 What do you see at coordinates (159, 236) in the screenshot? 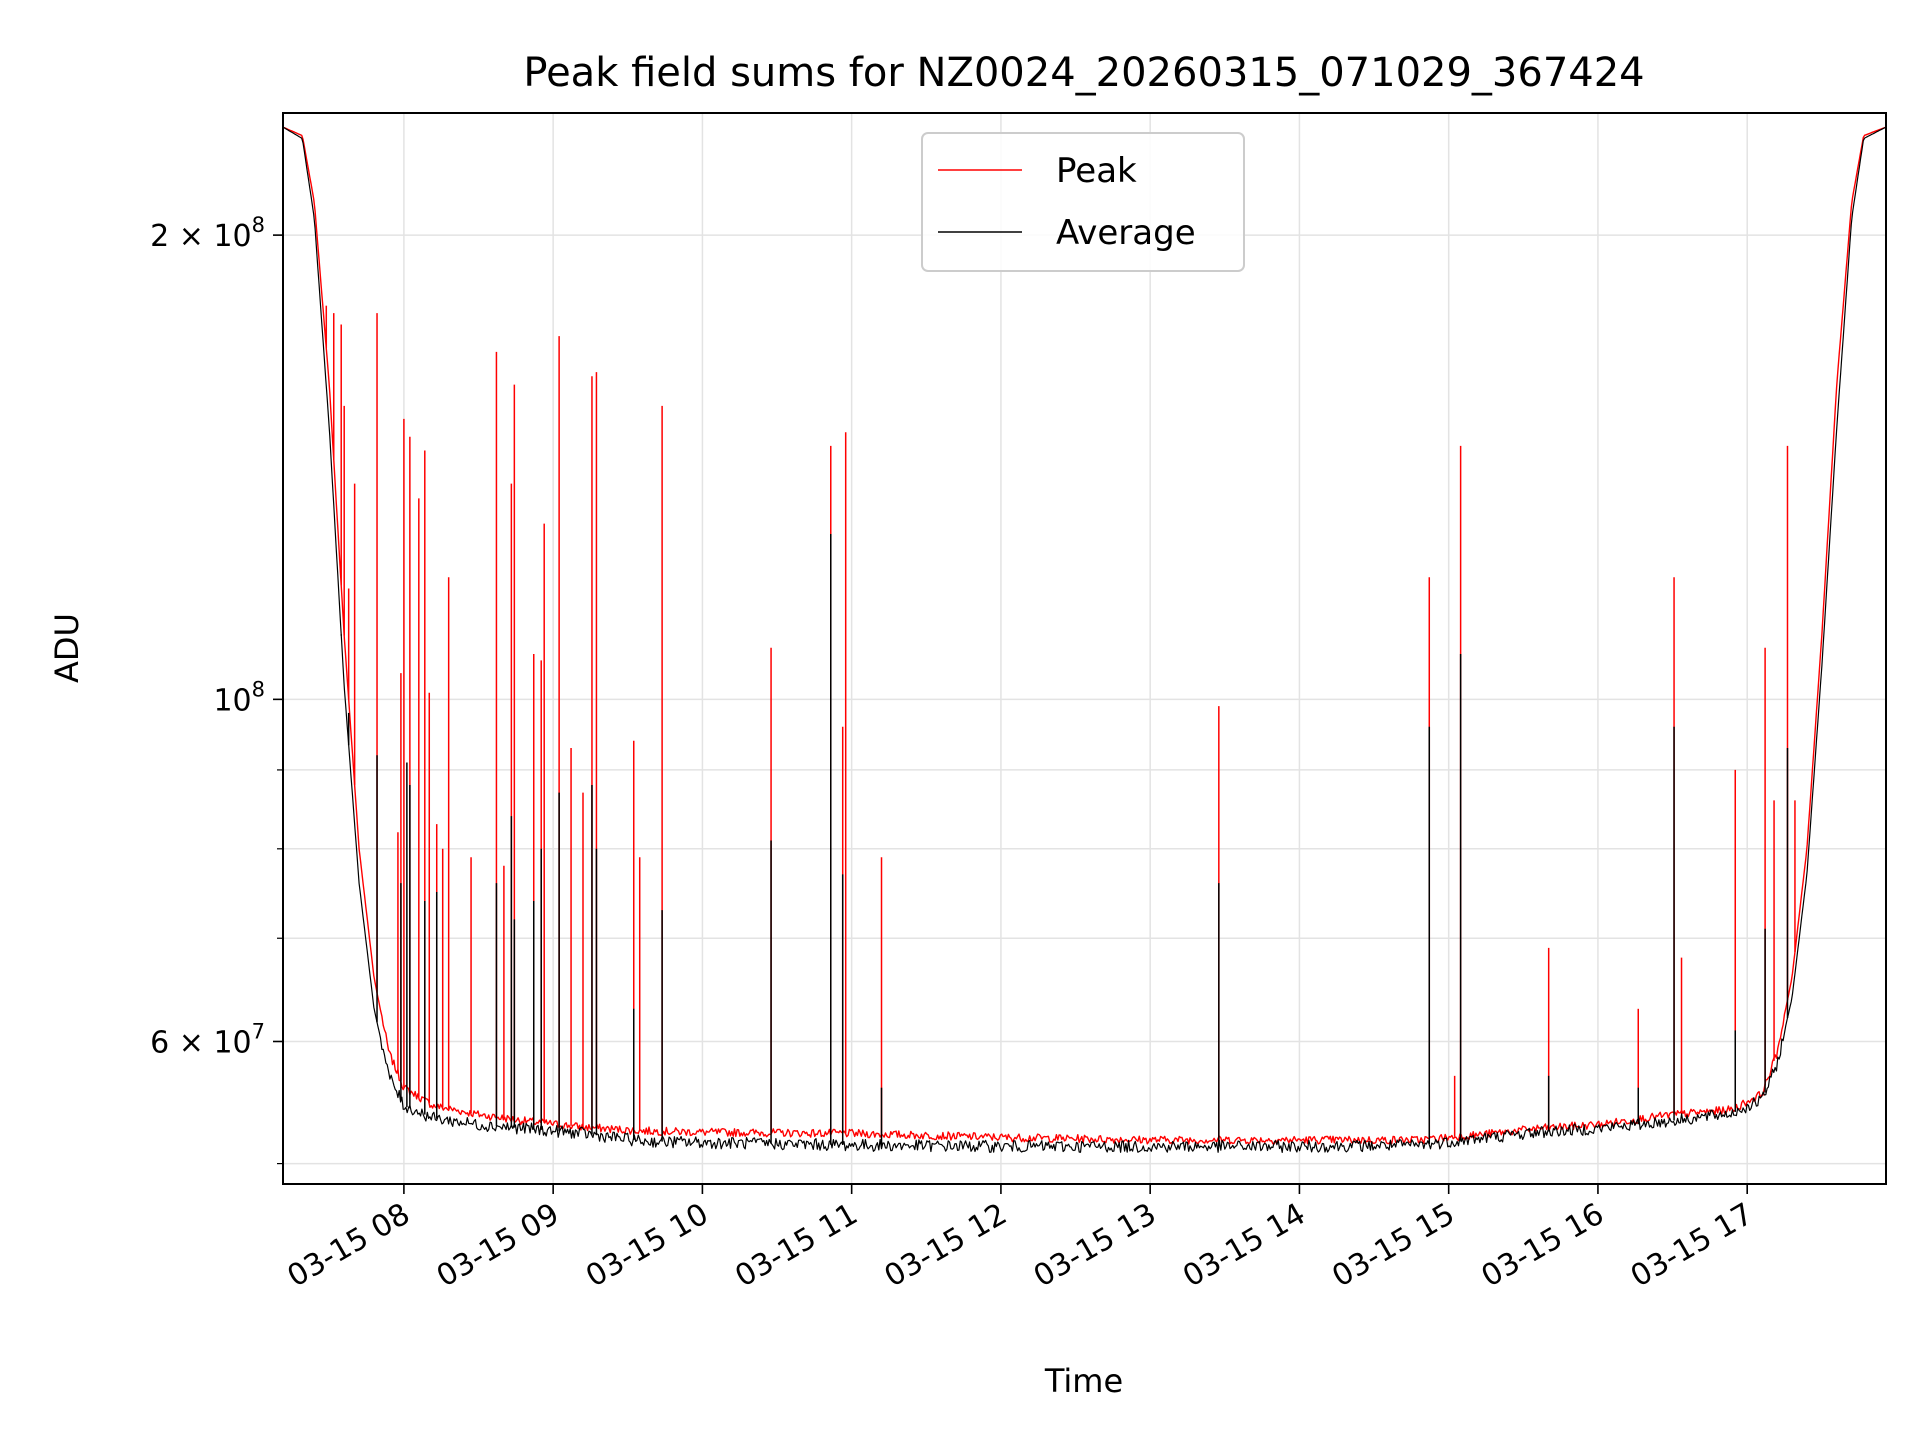
I see `y-tick-mantissa: 2` at bounding box center [159, 236].